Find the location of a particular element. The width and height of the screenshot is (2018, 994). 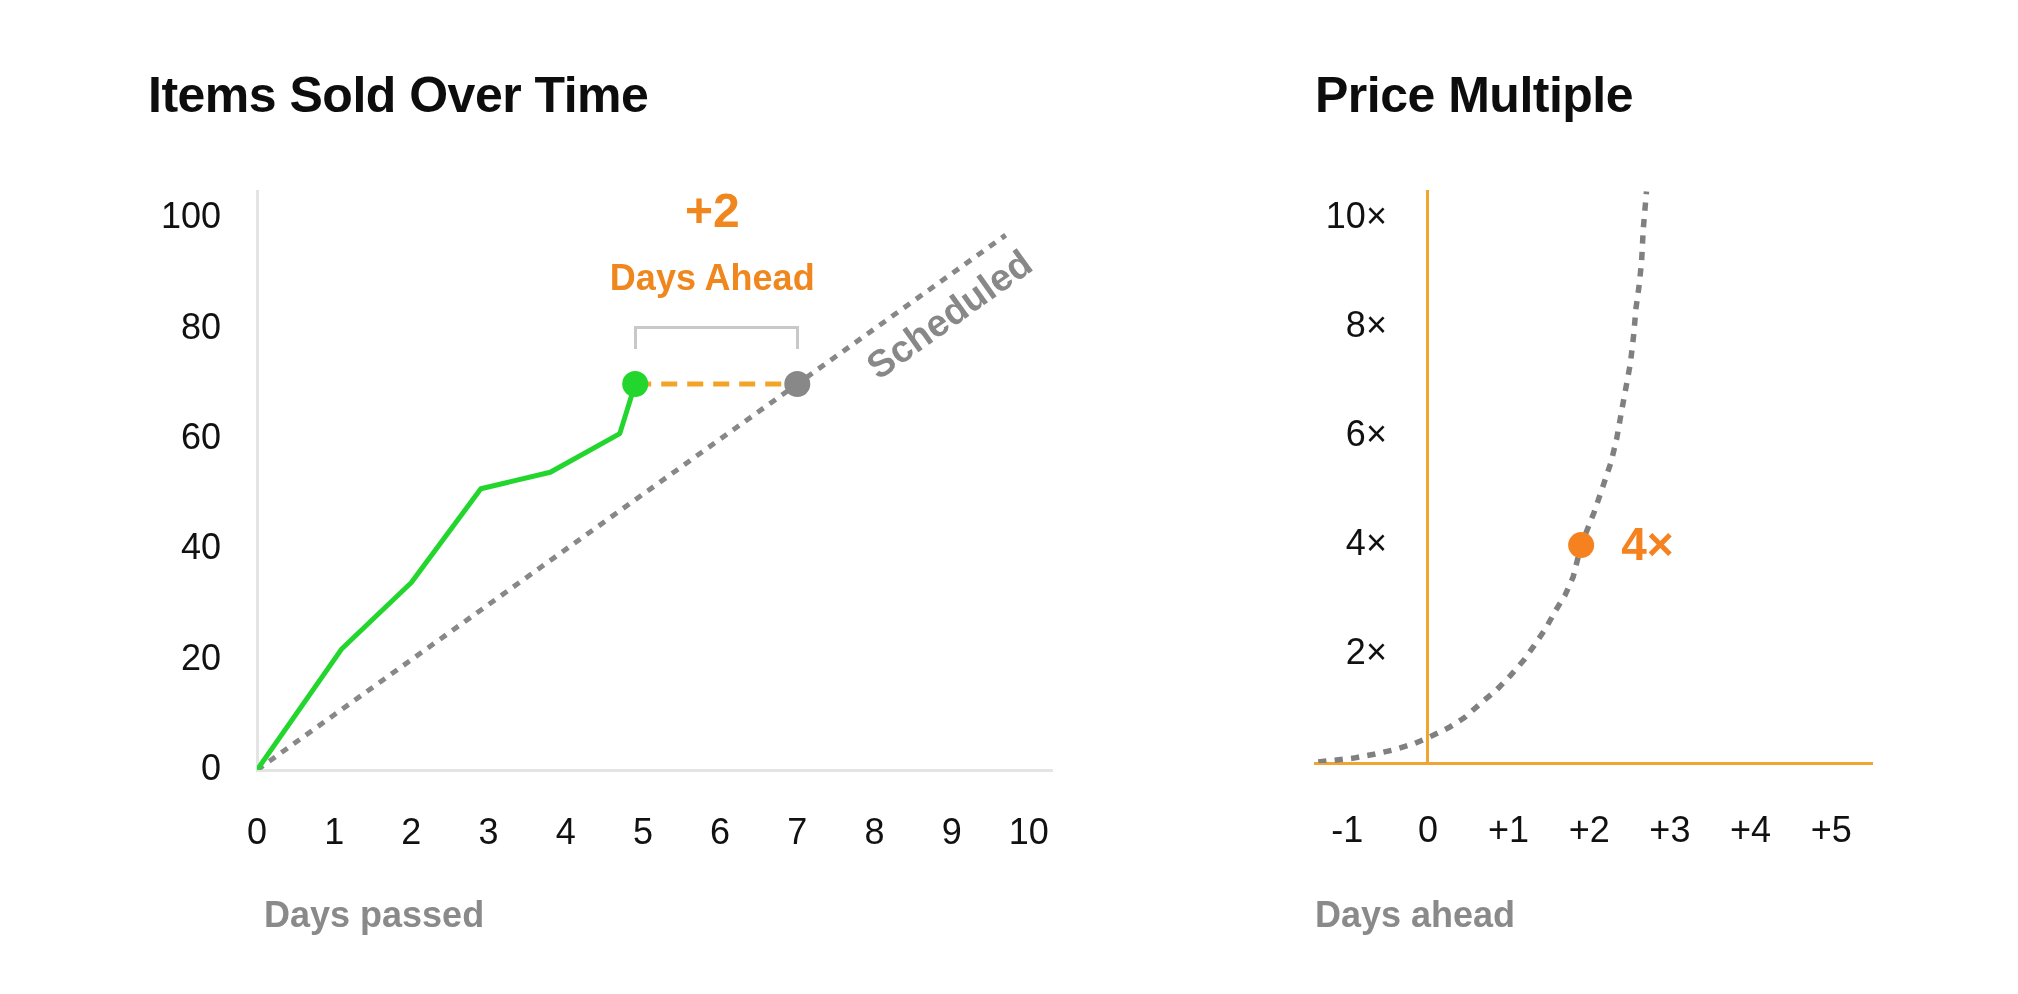

x-tick-label: 2 is located at coordinates (411, 831).